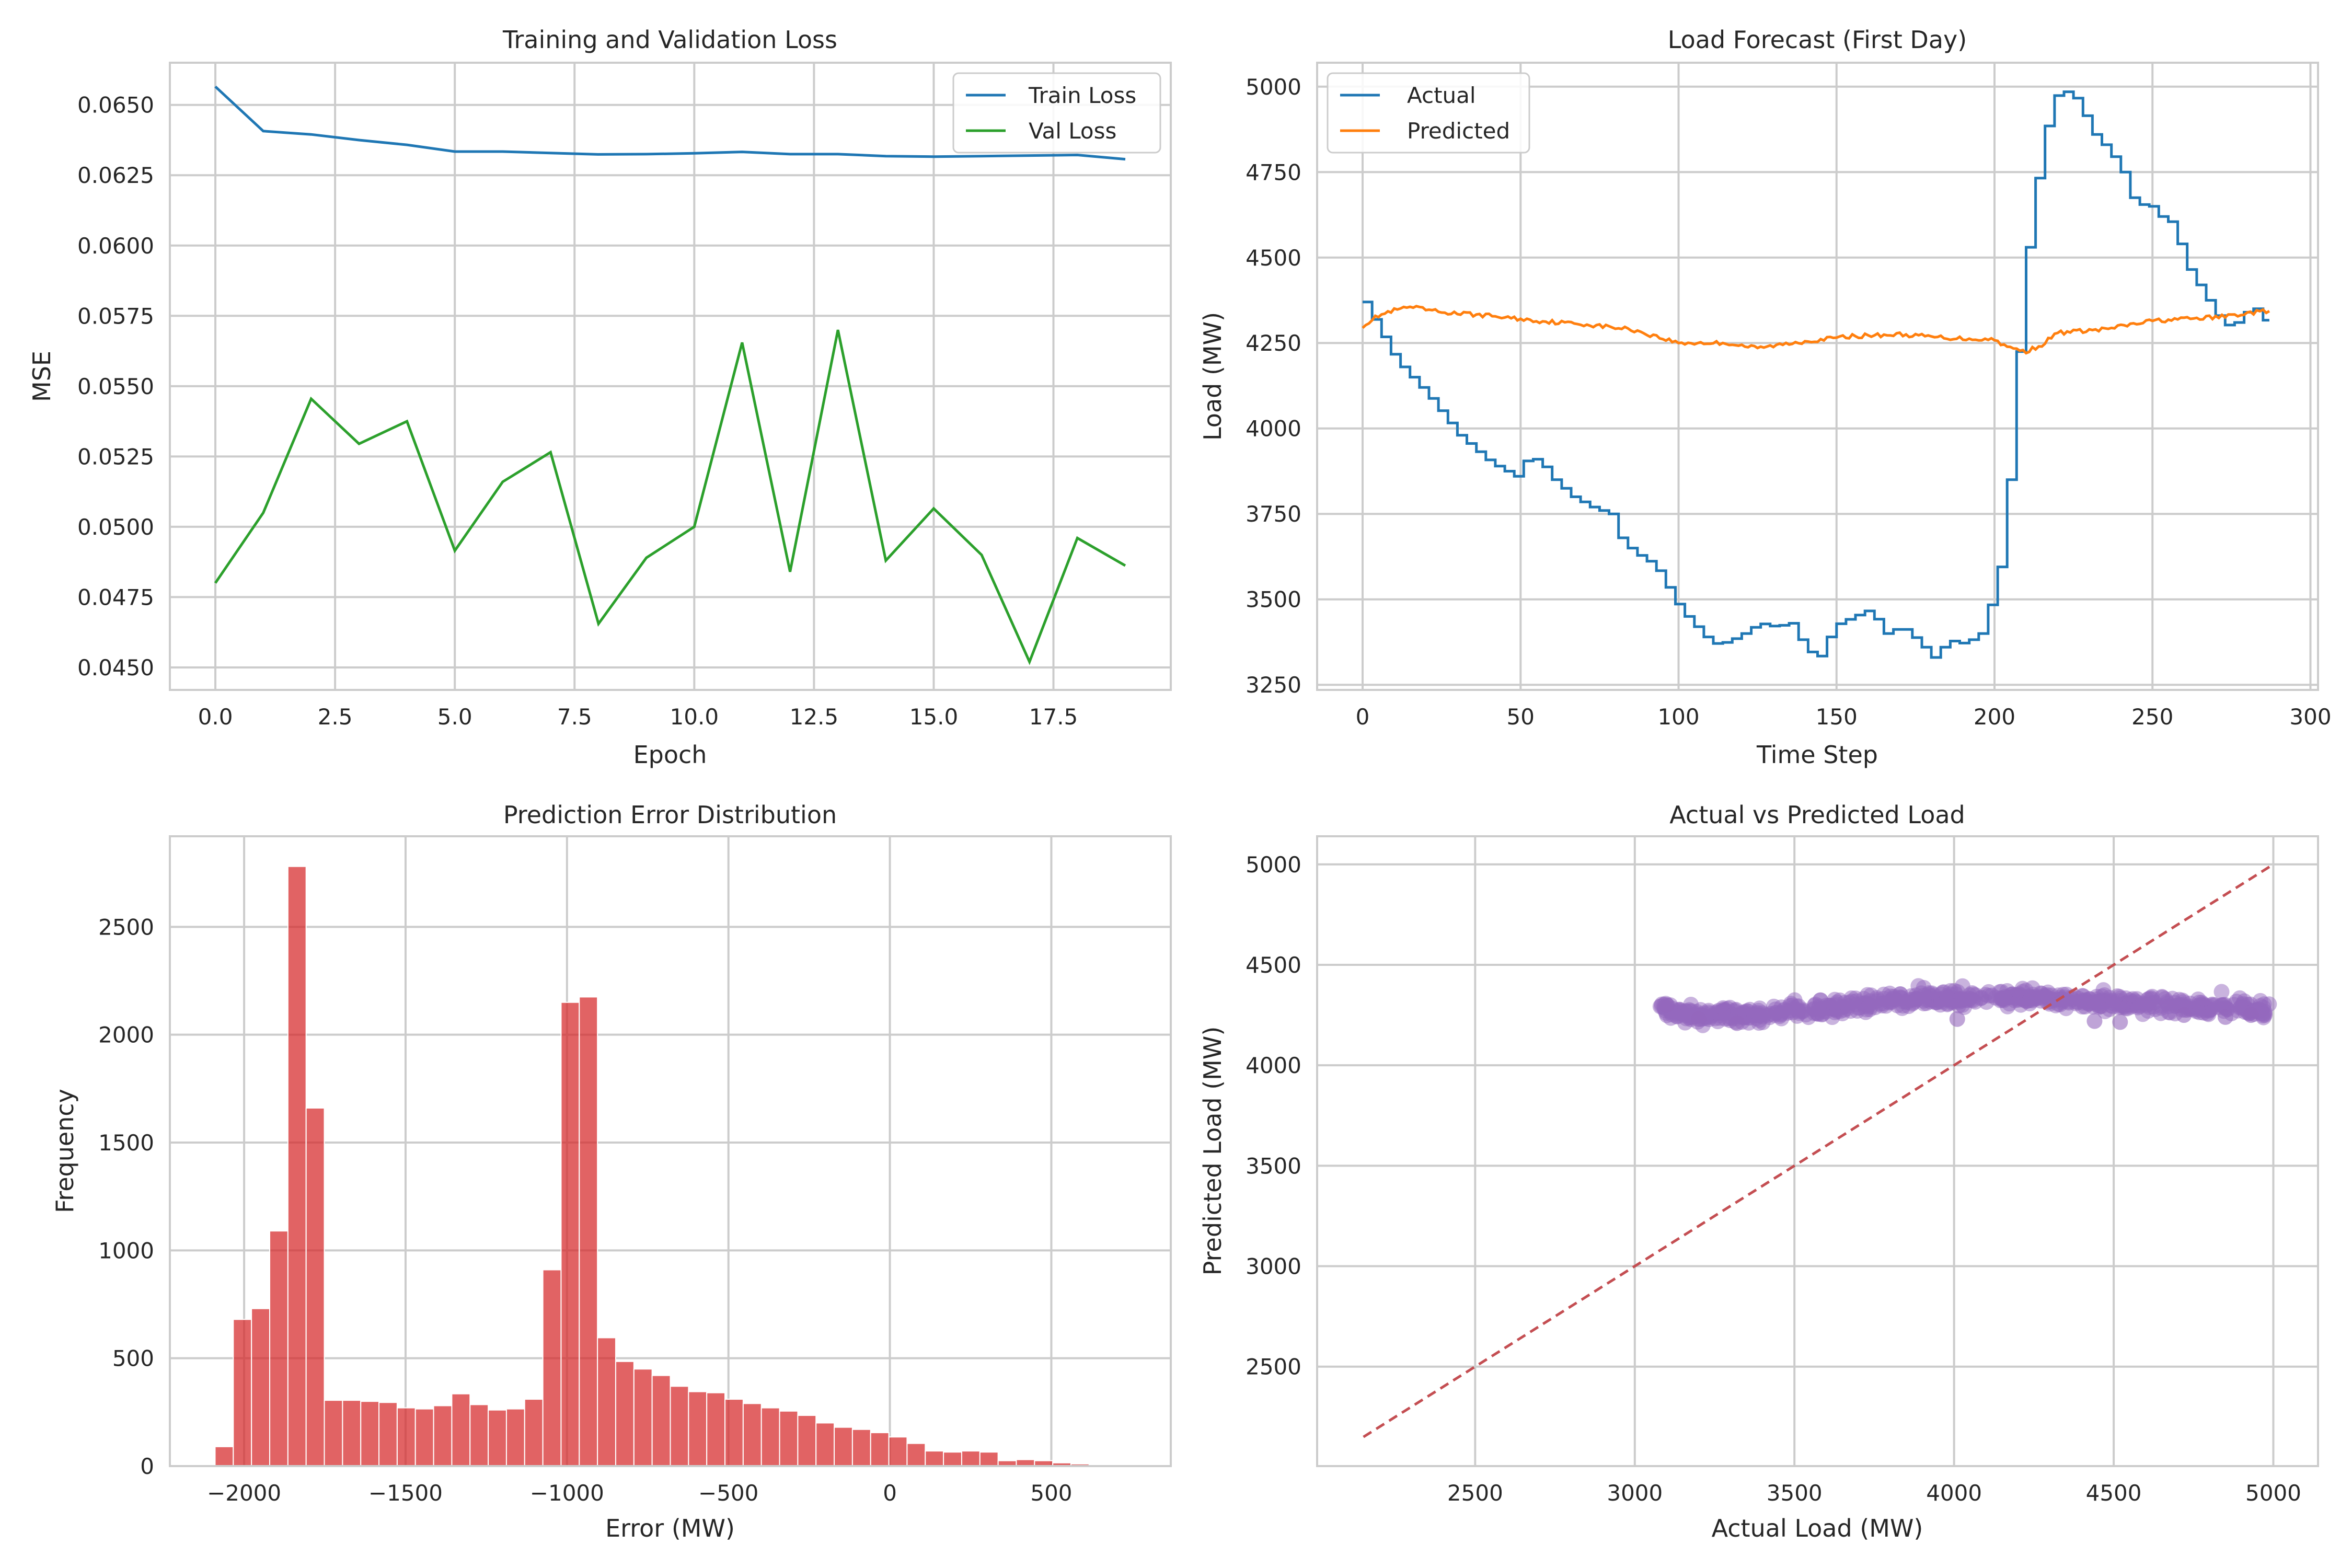 This screenshot has height=1568, width=2352. What do you see at coordinates (1056, 113) in the screenshot?
I see `legend: Train Loss Val Loss` at bounding box center [1056, 113].